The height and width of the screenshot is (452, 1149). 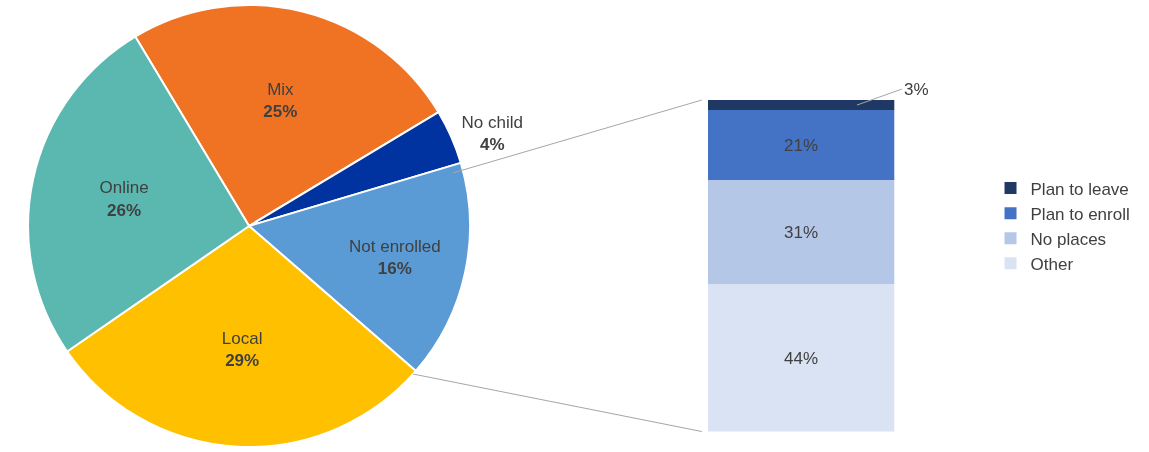 What do you see at coordinates (916, 89) in the screenshot?
I see `data-label: 3%` at bounding box center [916, 89].